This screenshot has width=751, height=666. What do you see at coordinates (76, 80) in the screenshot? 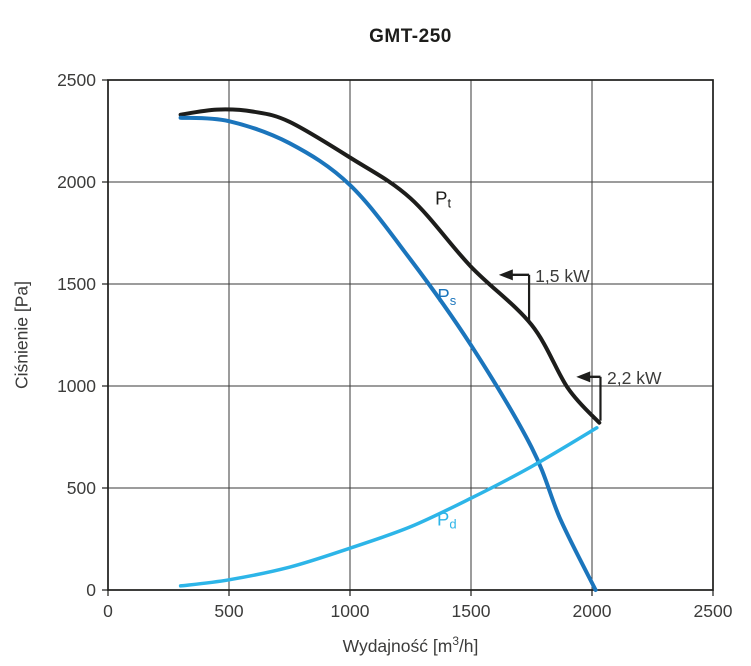
I see `y-tick-label: 2500` at bounding box center [76, 80].